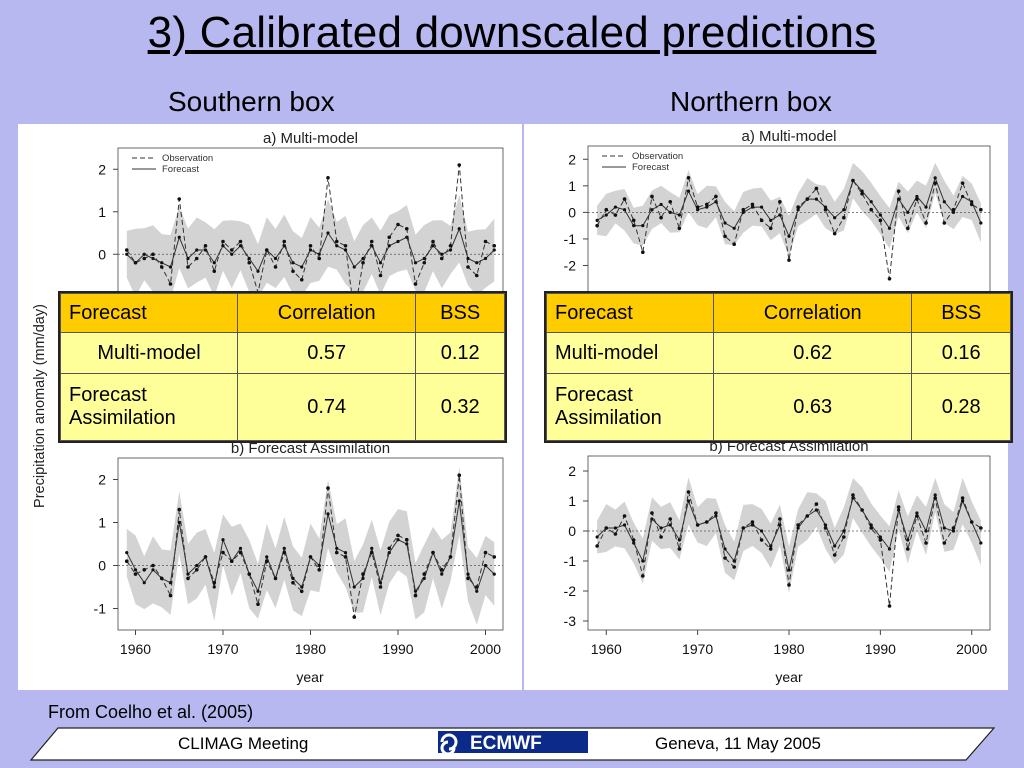  Describe the element at coordinates (251, 101) in the screenshot. I see `southern-box-label: Southern box` at that location.